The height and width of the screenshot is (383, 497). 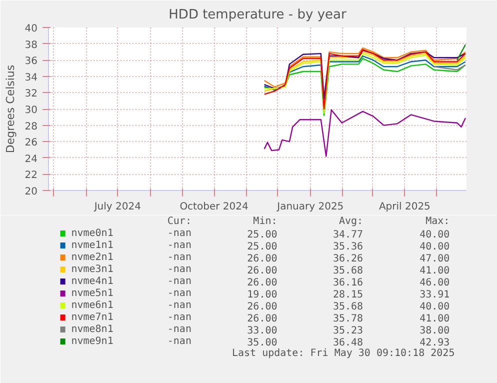 What do you see at coordinates (117, 207) in the screenshot?
I see `x-tick-label: July 2024` at bounding box center [117, 207].